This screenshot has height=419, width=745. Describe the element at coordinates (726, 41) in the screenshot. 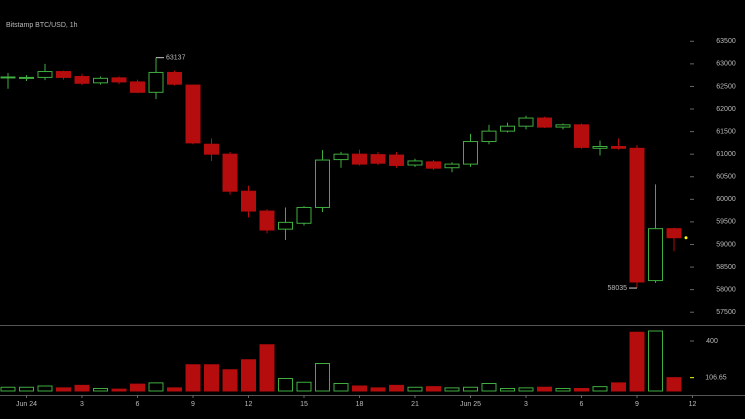

I see `y-tick-label: 63500` at that location.